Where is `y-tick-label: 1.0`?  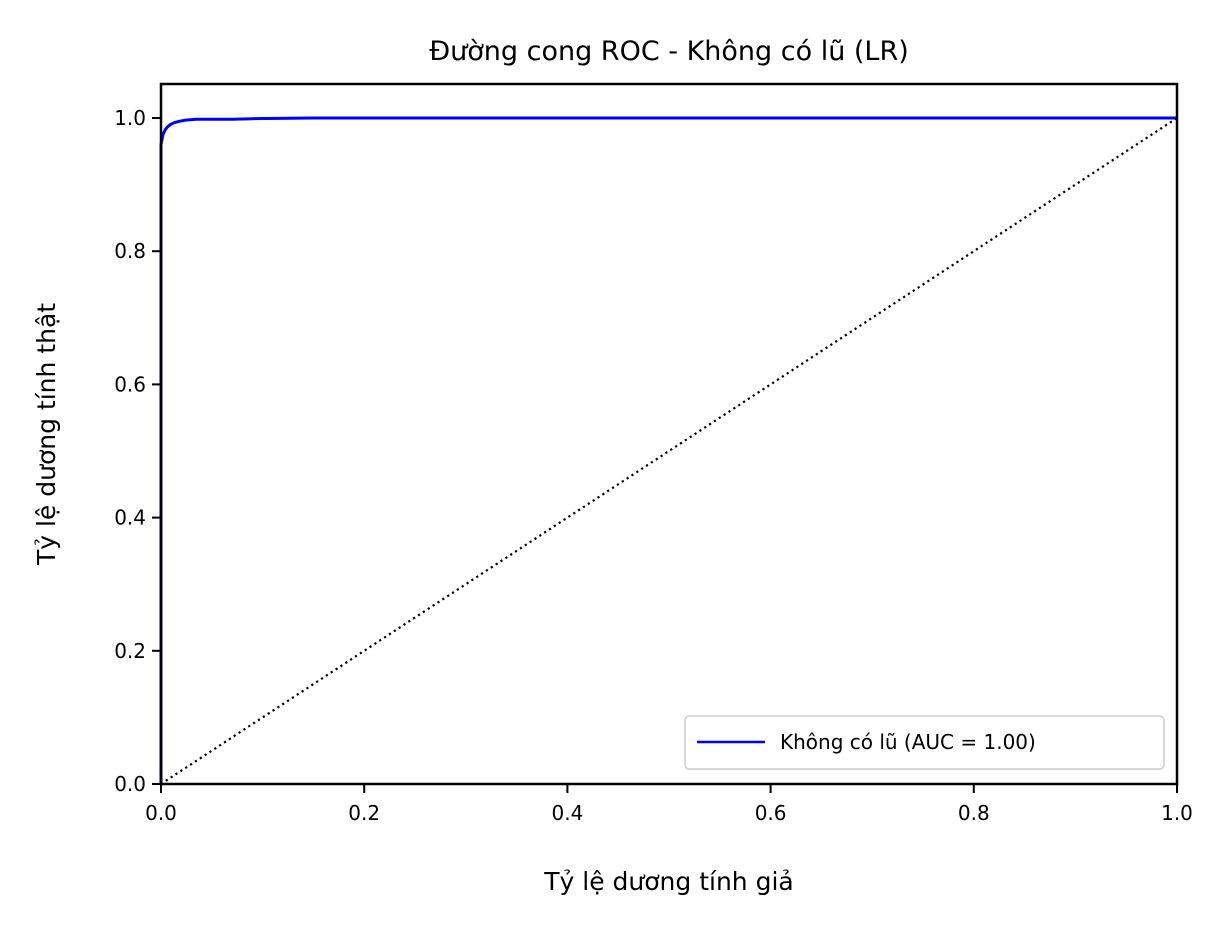
y-tick-label: 1.0 is located at coordinates (130, 118).